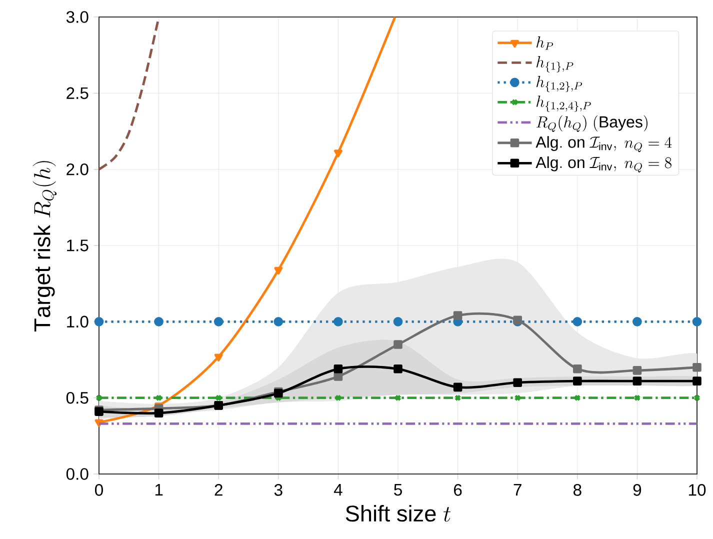 This screenshot has width=713, height=539. Describe the element at coordinates (77, 398) in the screenshot. I see `y-tick-label: 0.5` at that location.